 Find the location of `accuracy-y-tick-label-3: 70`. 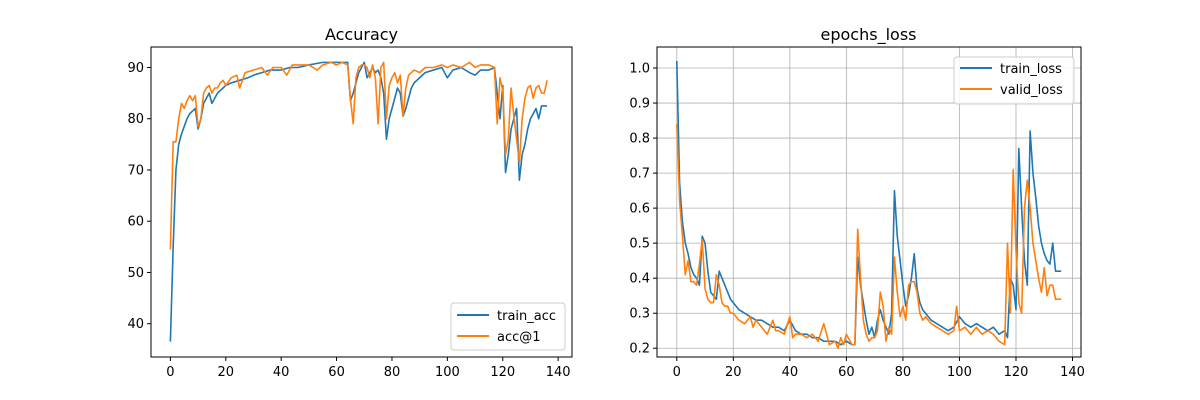

accuracy-y-tick-label-3: 70 is located at coordinates (135, 170).